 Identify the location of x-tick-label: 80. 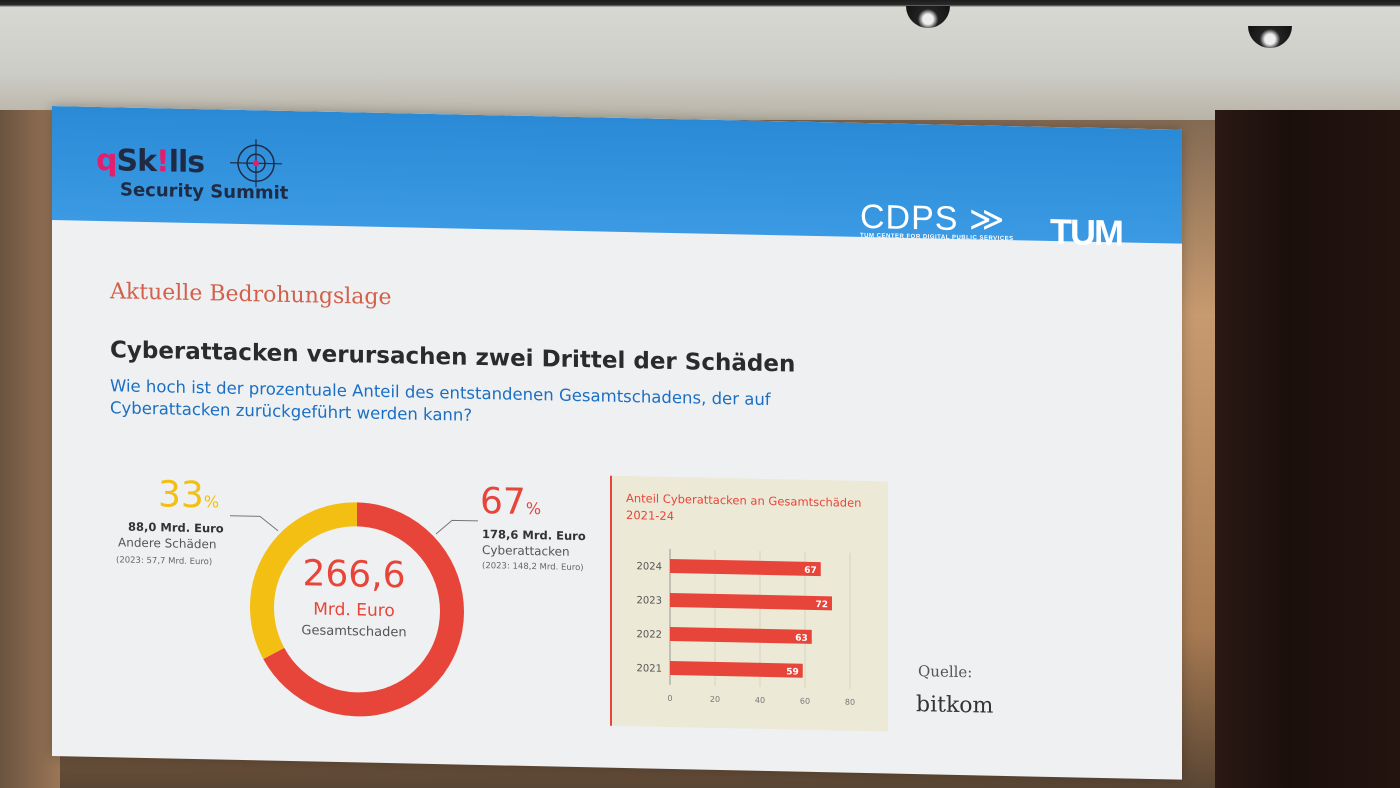
(850, 702).